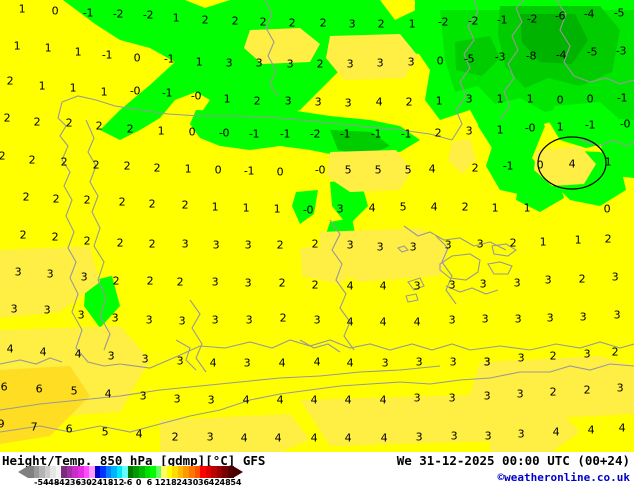  What do you see at coordinates (63, 482) in the screenshot?
I see `colorbar-tick: -42` at bounding box center [63, 482].